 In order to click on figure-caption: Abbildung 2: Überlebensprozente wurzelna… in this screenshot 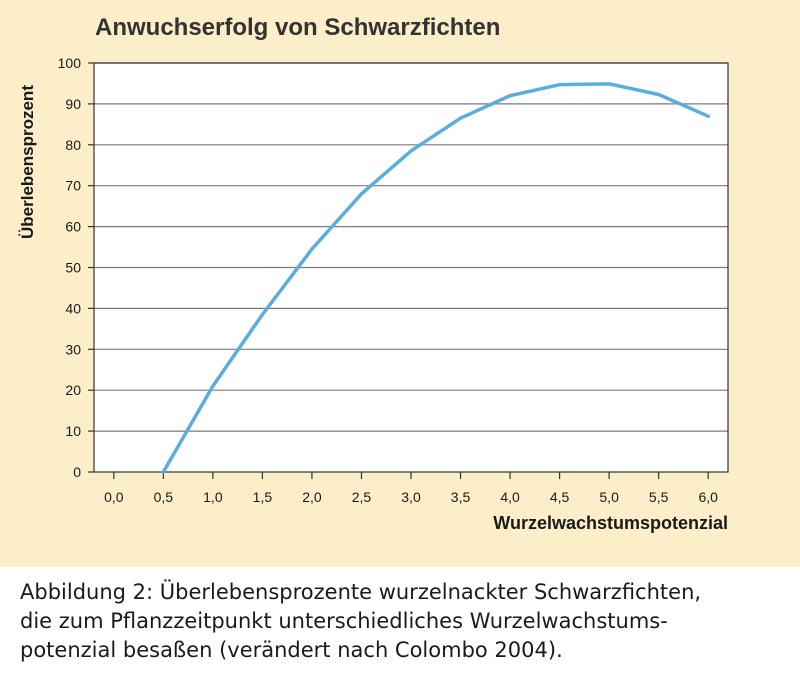, I will do `click(361, 621)`.